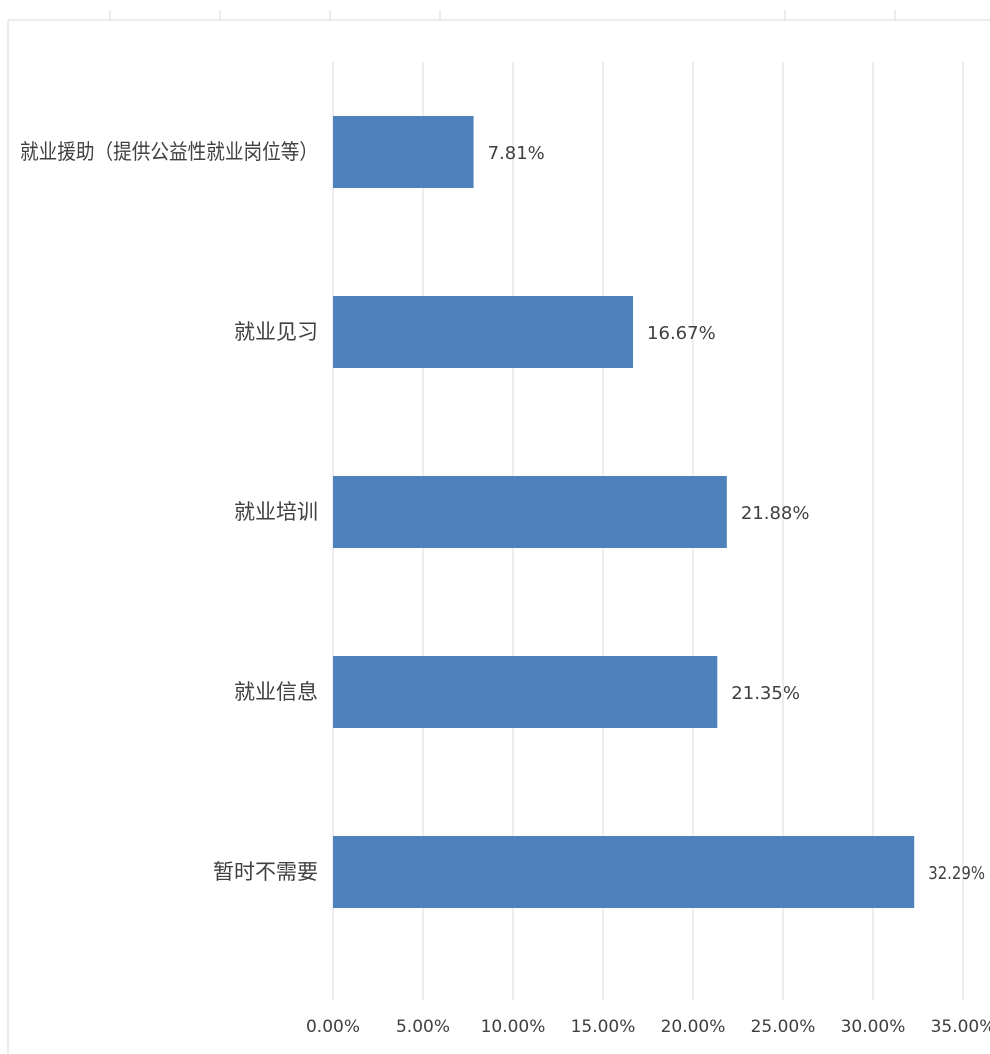 This screenshot has width=990, height=1054. What do you see at coordinates (333, 1027) in the screenshot?
I see `x-tick-label: 0.00%` at bounding box center [333, 1027].